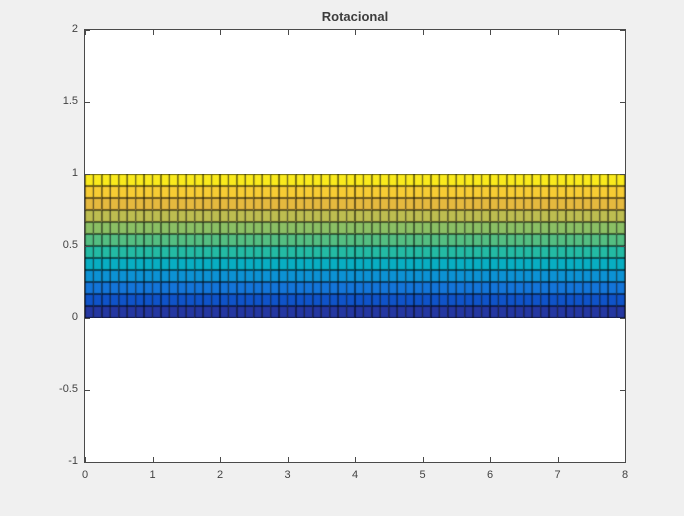  What do you see at coordinates (557, 475) in the screenshot?
I see `x-tick-label: 7` at bounding box center [557, 475].